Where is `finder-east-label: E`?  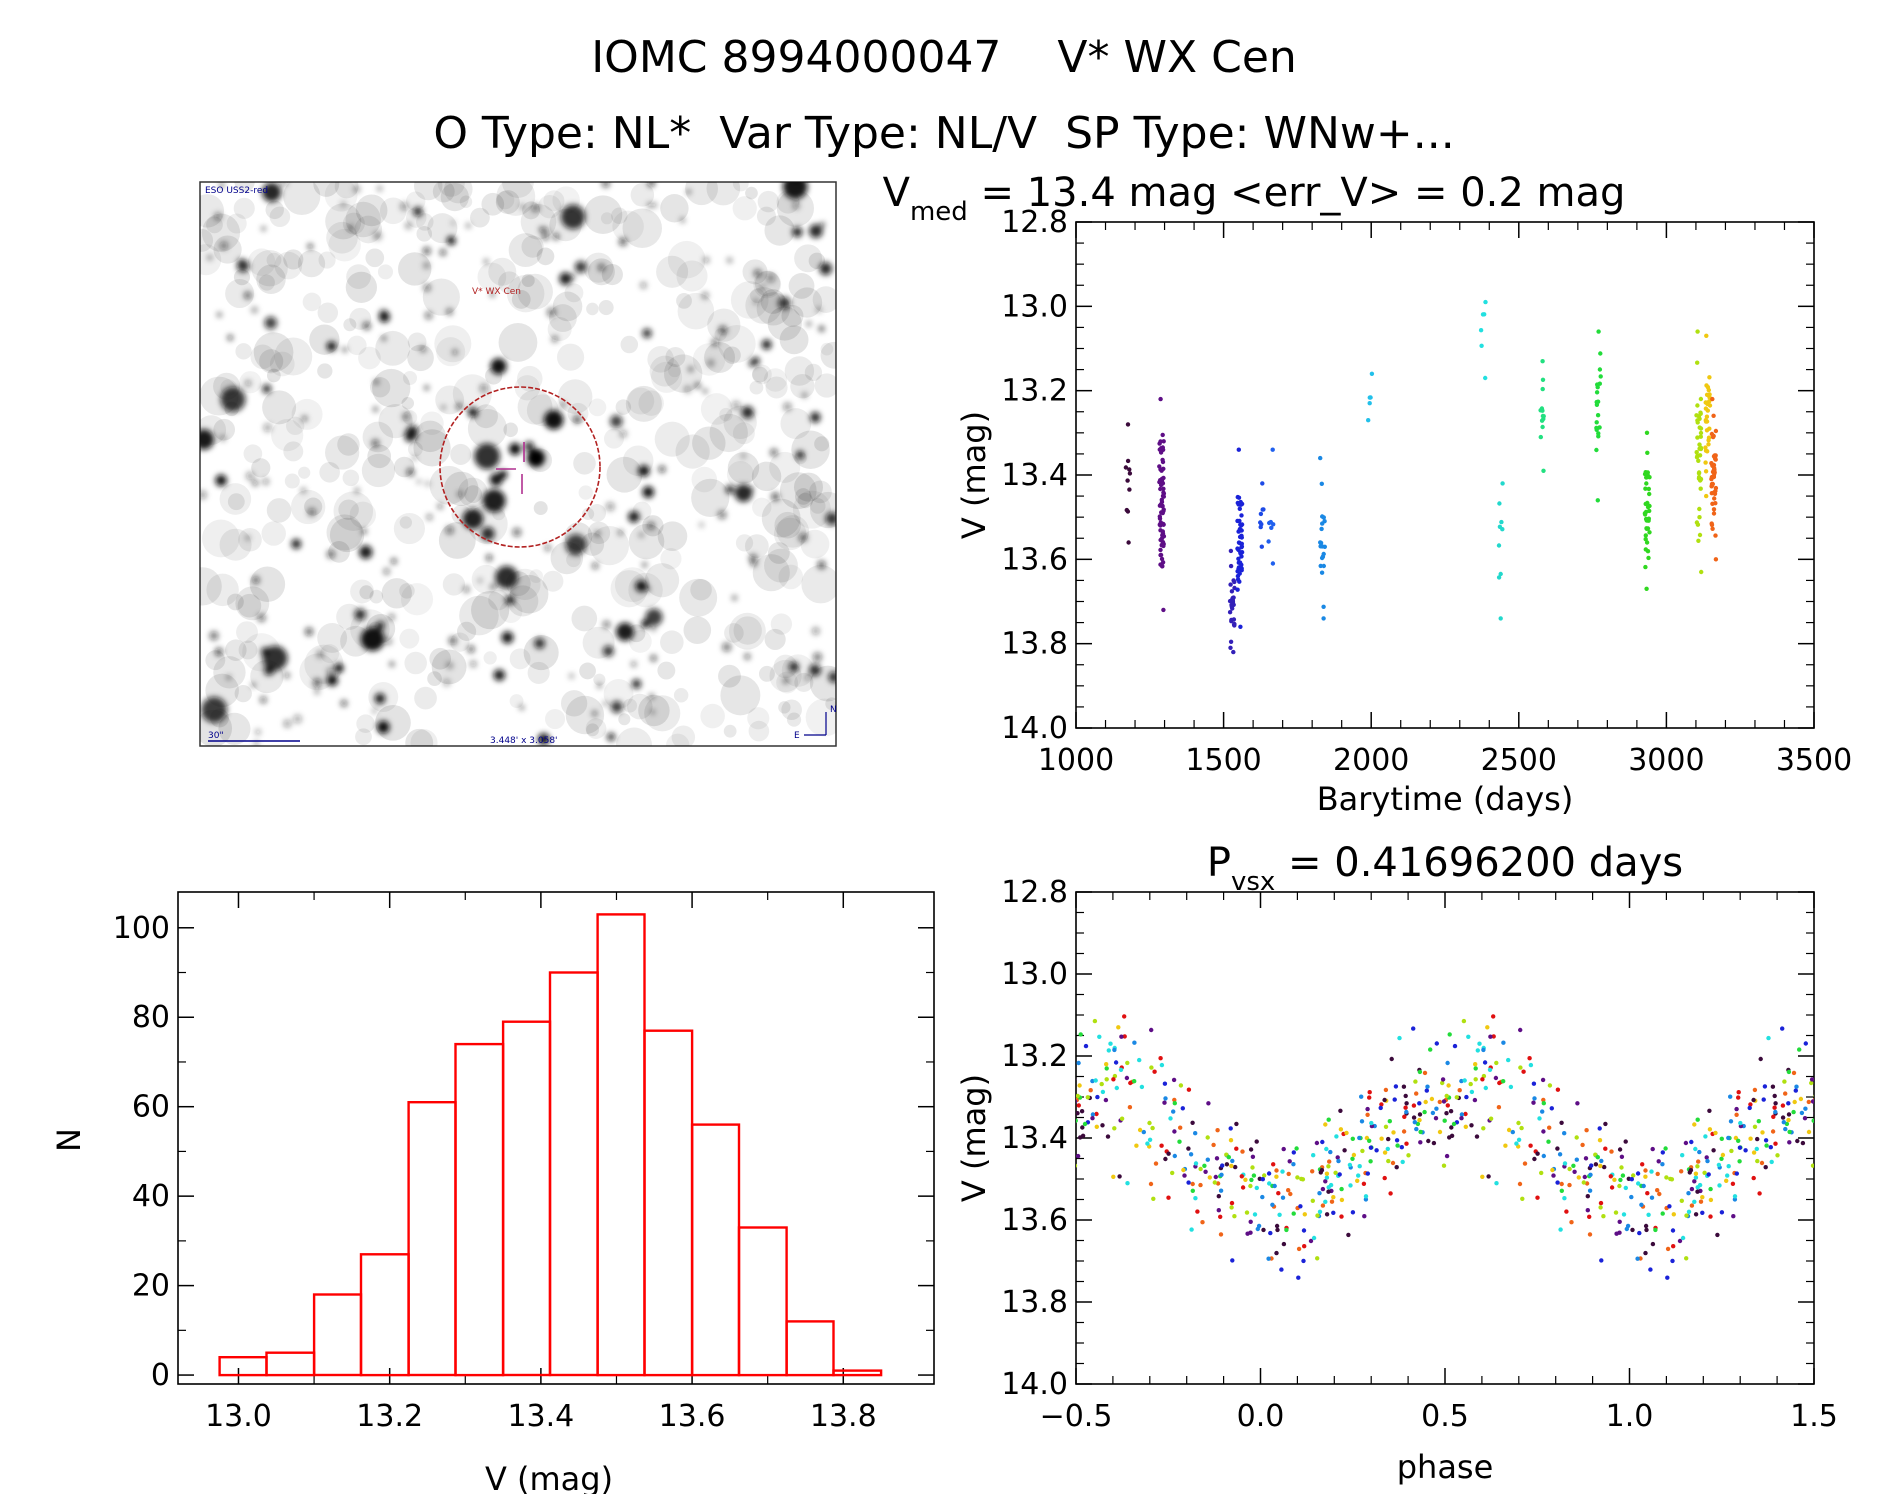
finder-east-label: E is located at coordinates (797, 736).